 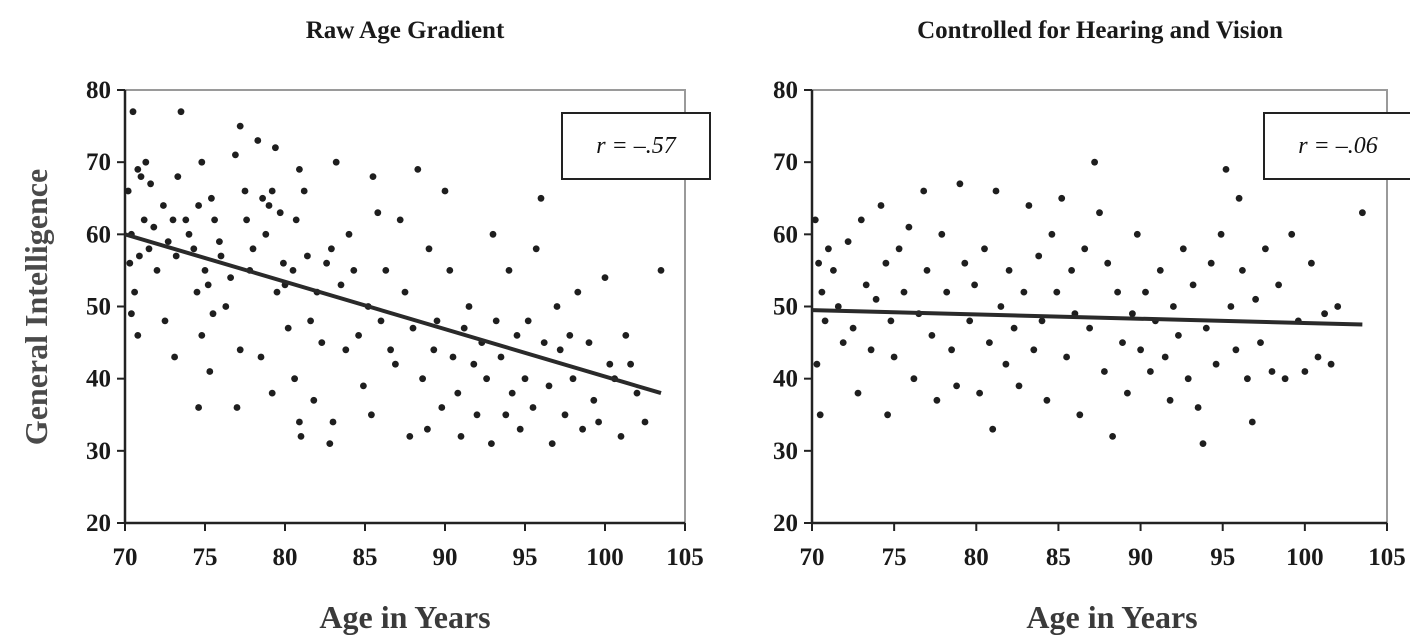 I want to click on x-tick-label: 95, so click(x=525, y=557).